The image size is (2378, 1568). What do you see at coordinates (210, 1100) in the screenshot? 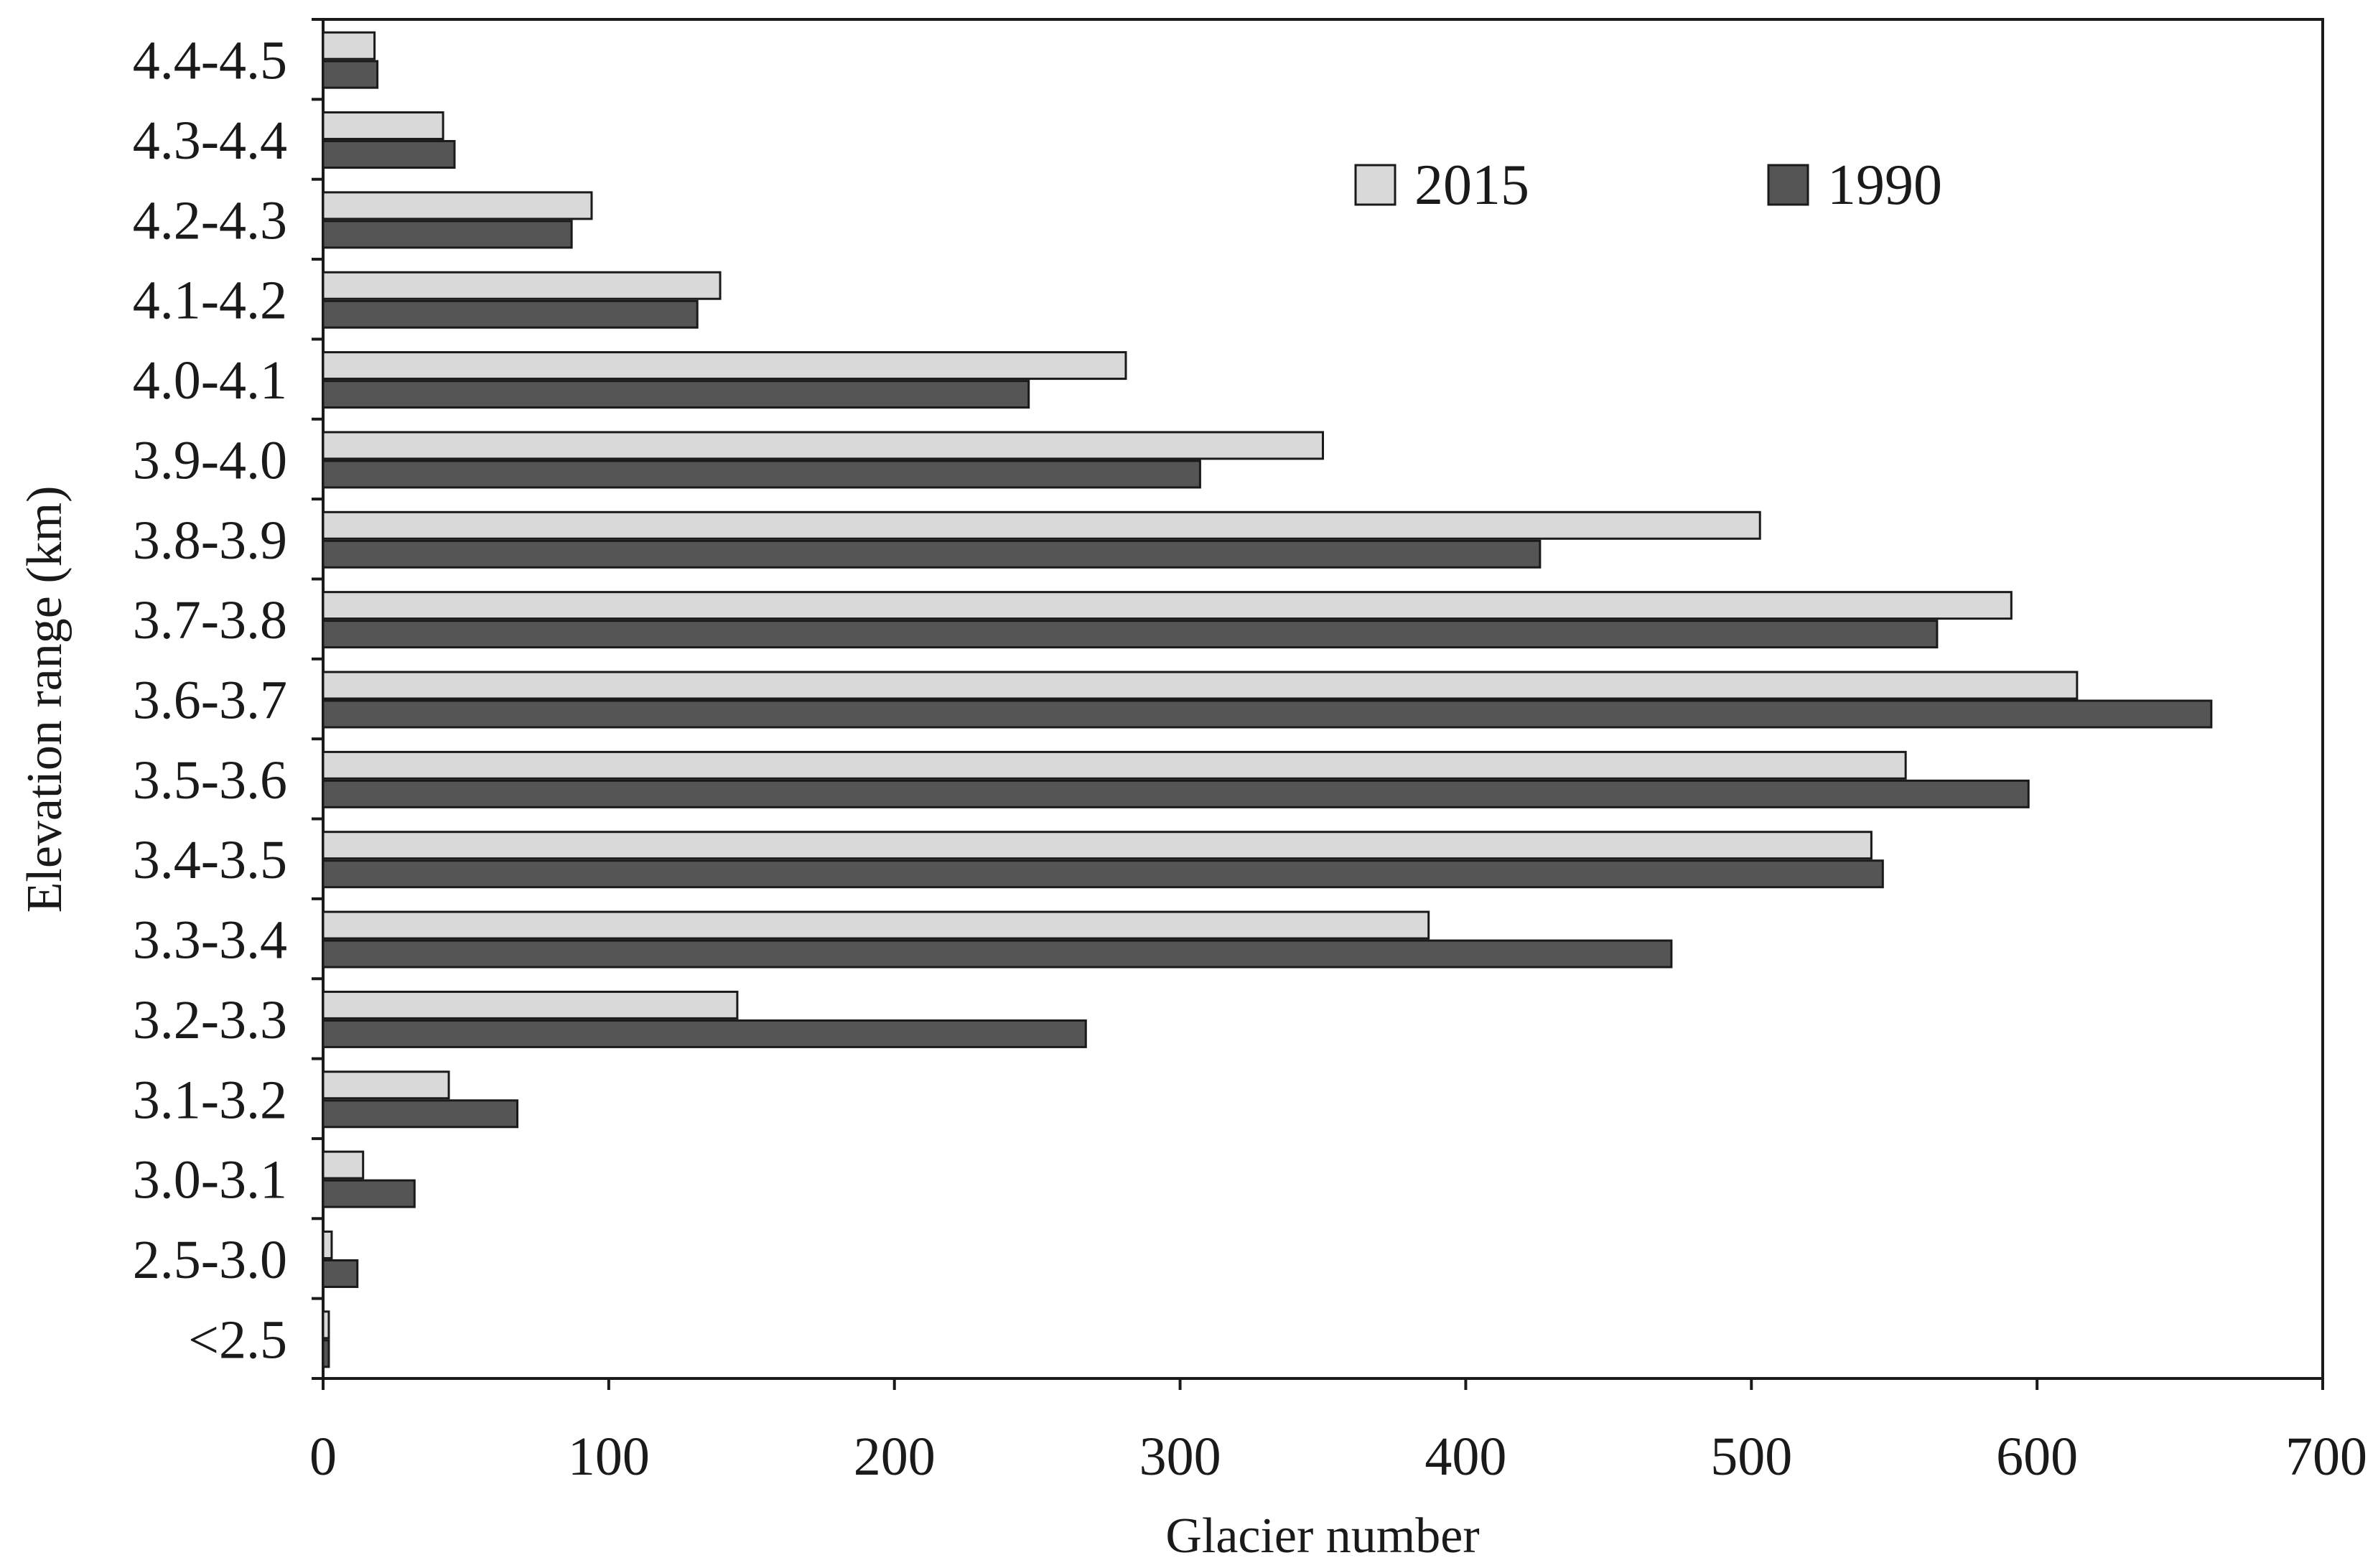
I see `y-tick-label-13: 3.1-3.2` at bounding box center [210, 1100].